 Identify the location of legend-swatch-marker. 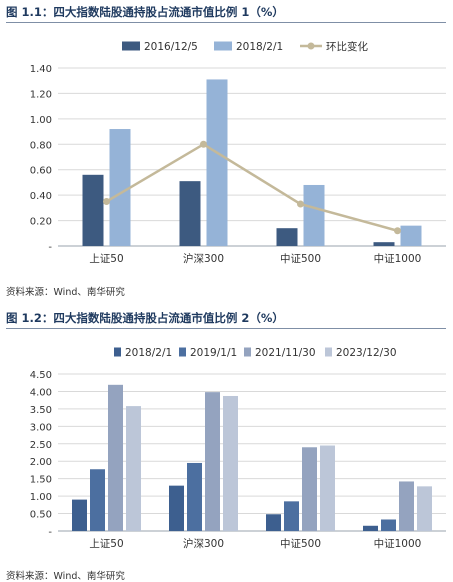
(311, 46).